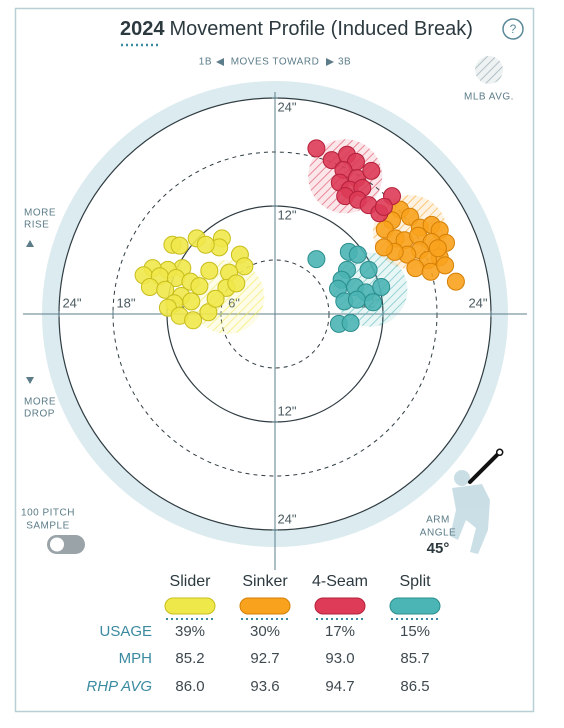  What do you see at coordinates (485, 467) in the screenshot?
I see `arm-angle-line` at bounding box center [485, 467].